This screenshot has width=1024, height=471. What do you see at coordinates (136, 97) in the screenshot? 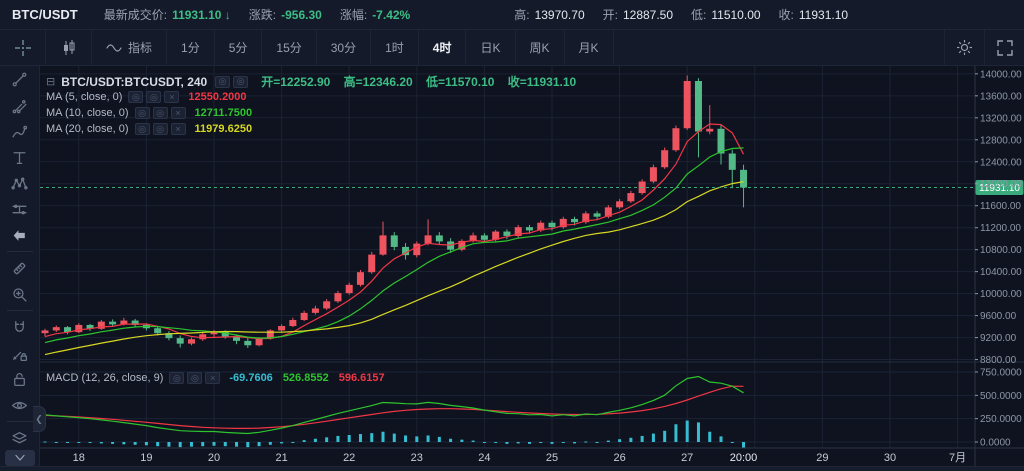
I see `ma5-visibility-button: ◎` at bounding box center [136, 97].